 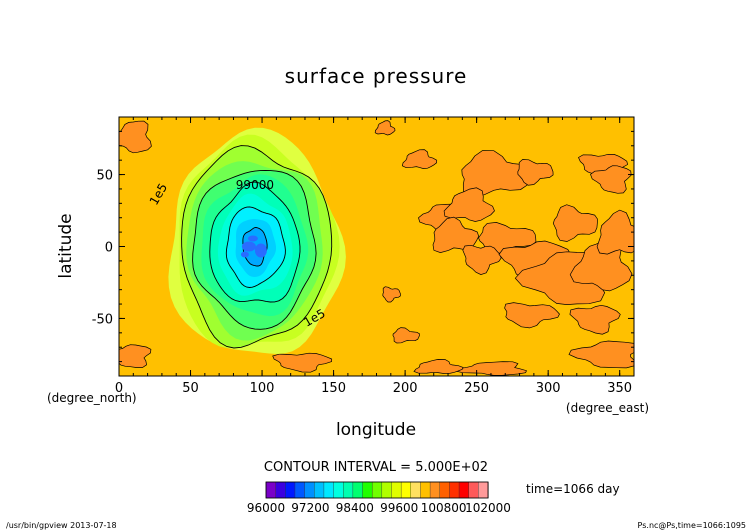 What do you see at coordinates (102, 319) in the screenshot?
I see `y-tick-label: -50` at bounding box center [102, 319].